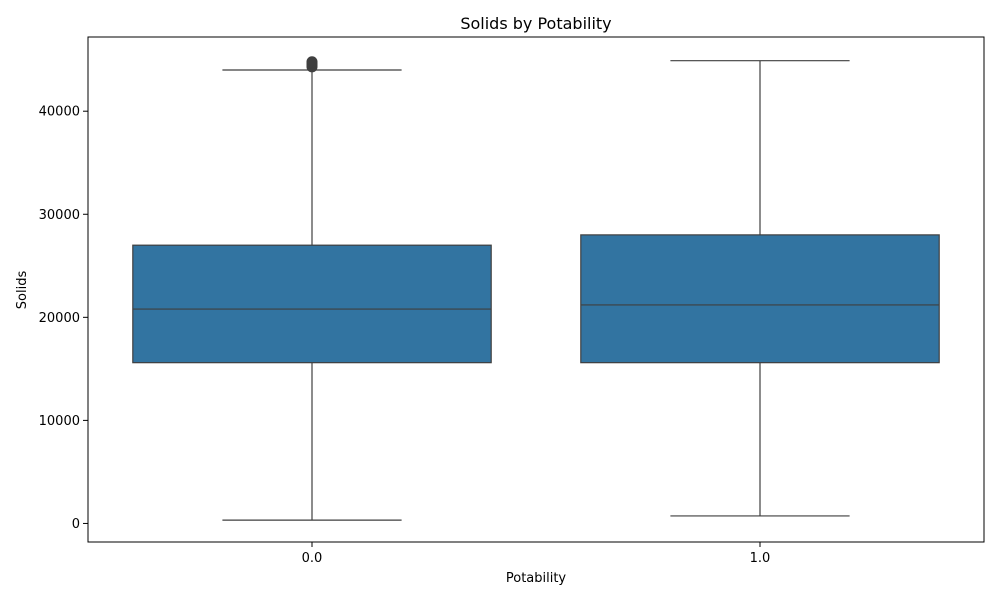  What do you see at coordinates (76, 524) in the screenshot?
I see `y-tick-label: 0` at bounding box center [76, 524].